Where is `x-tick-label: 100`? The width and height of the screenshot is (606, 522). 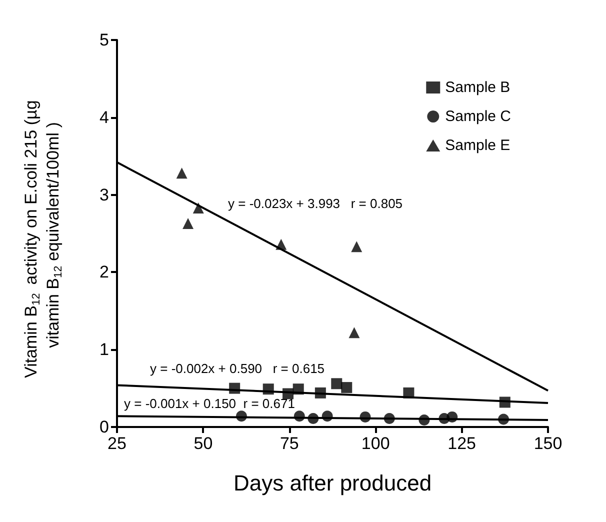
x-tick-label: 100 is located at coordinates (375, 443).